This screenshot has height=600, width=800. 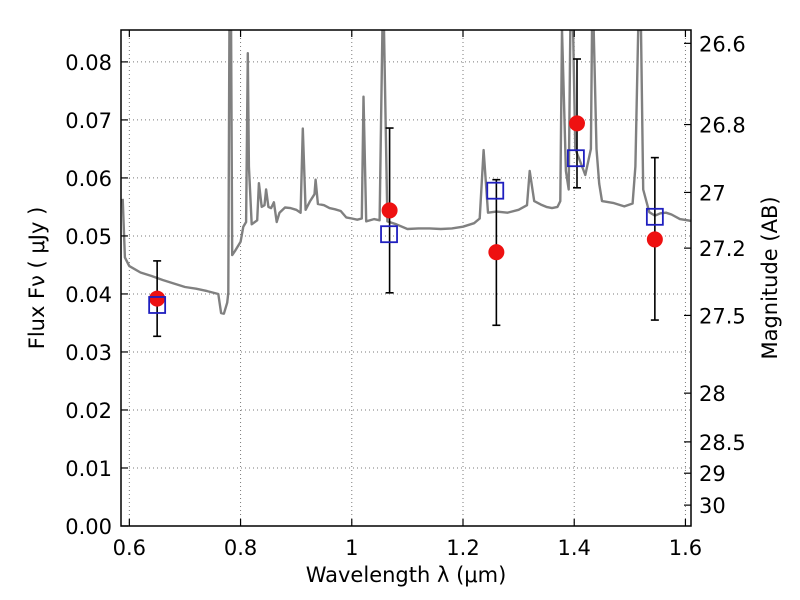 What do you see at coordinates (88, 527) in the screenshot?
I see `y-tick-label: 0.00` at bounding box center [88, 527].